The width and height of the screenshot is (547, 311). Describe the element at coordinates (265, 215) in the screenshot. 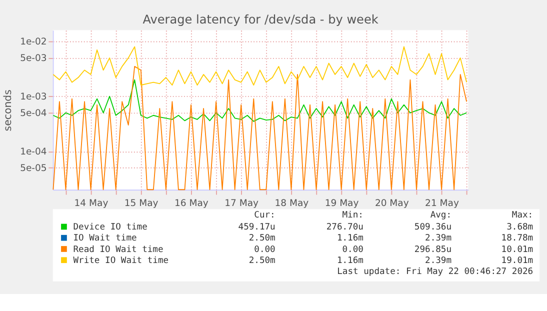

I see `text: Cur:` at that location.